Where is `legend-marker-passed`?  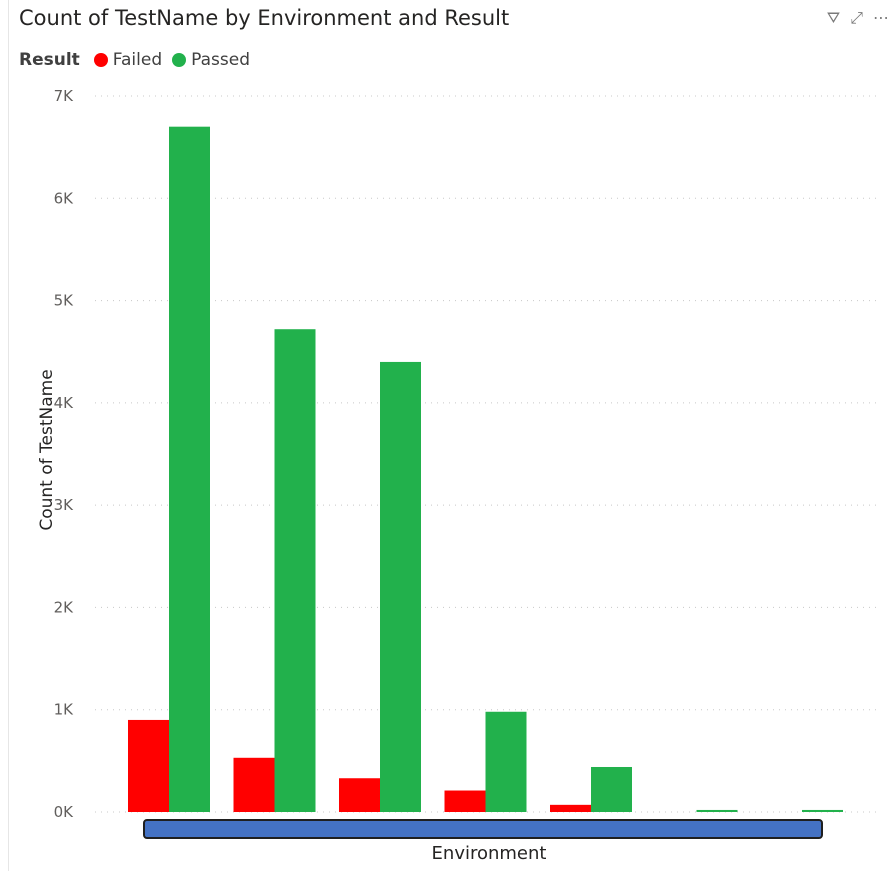 legend-marker-passed is located at coordinates (179, 60).